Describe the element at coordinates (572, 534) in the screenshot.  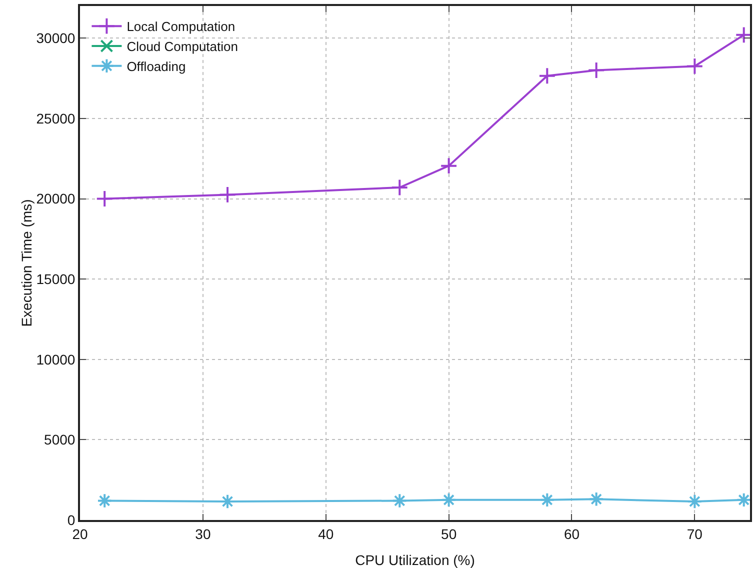
I see `x-tick-label: 60` at that location.